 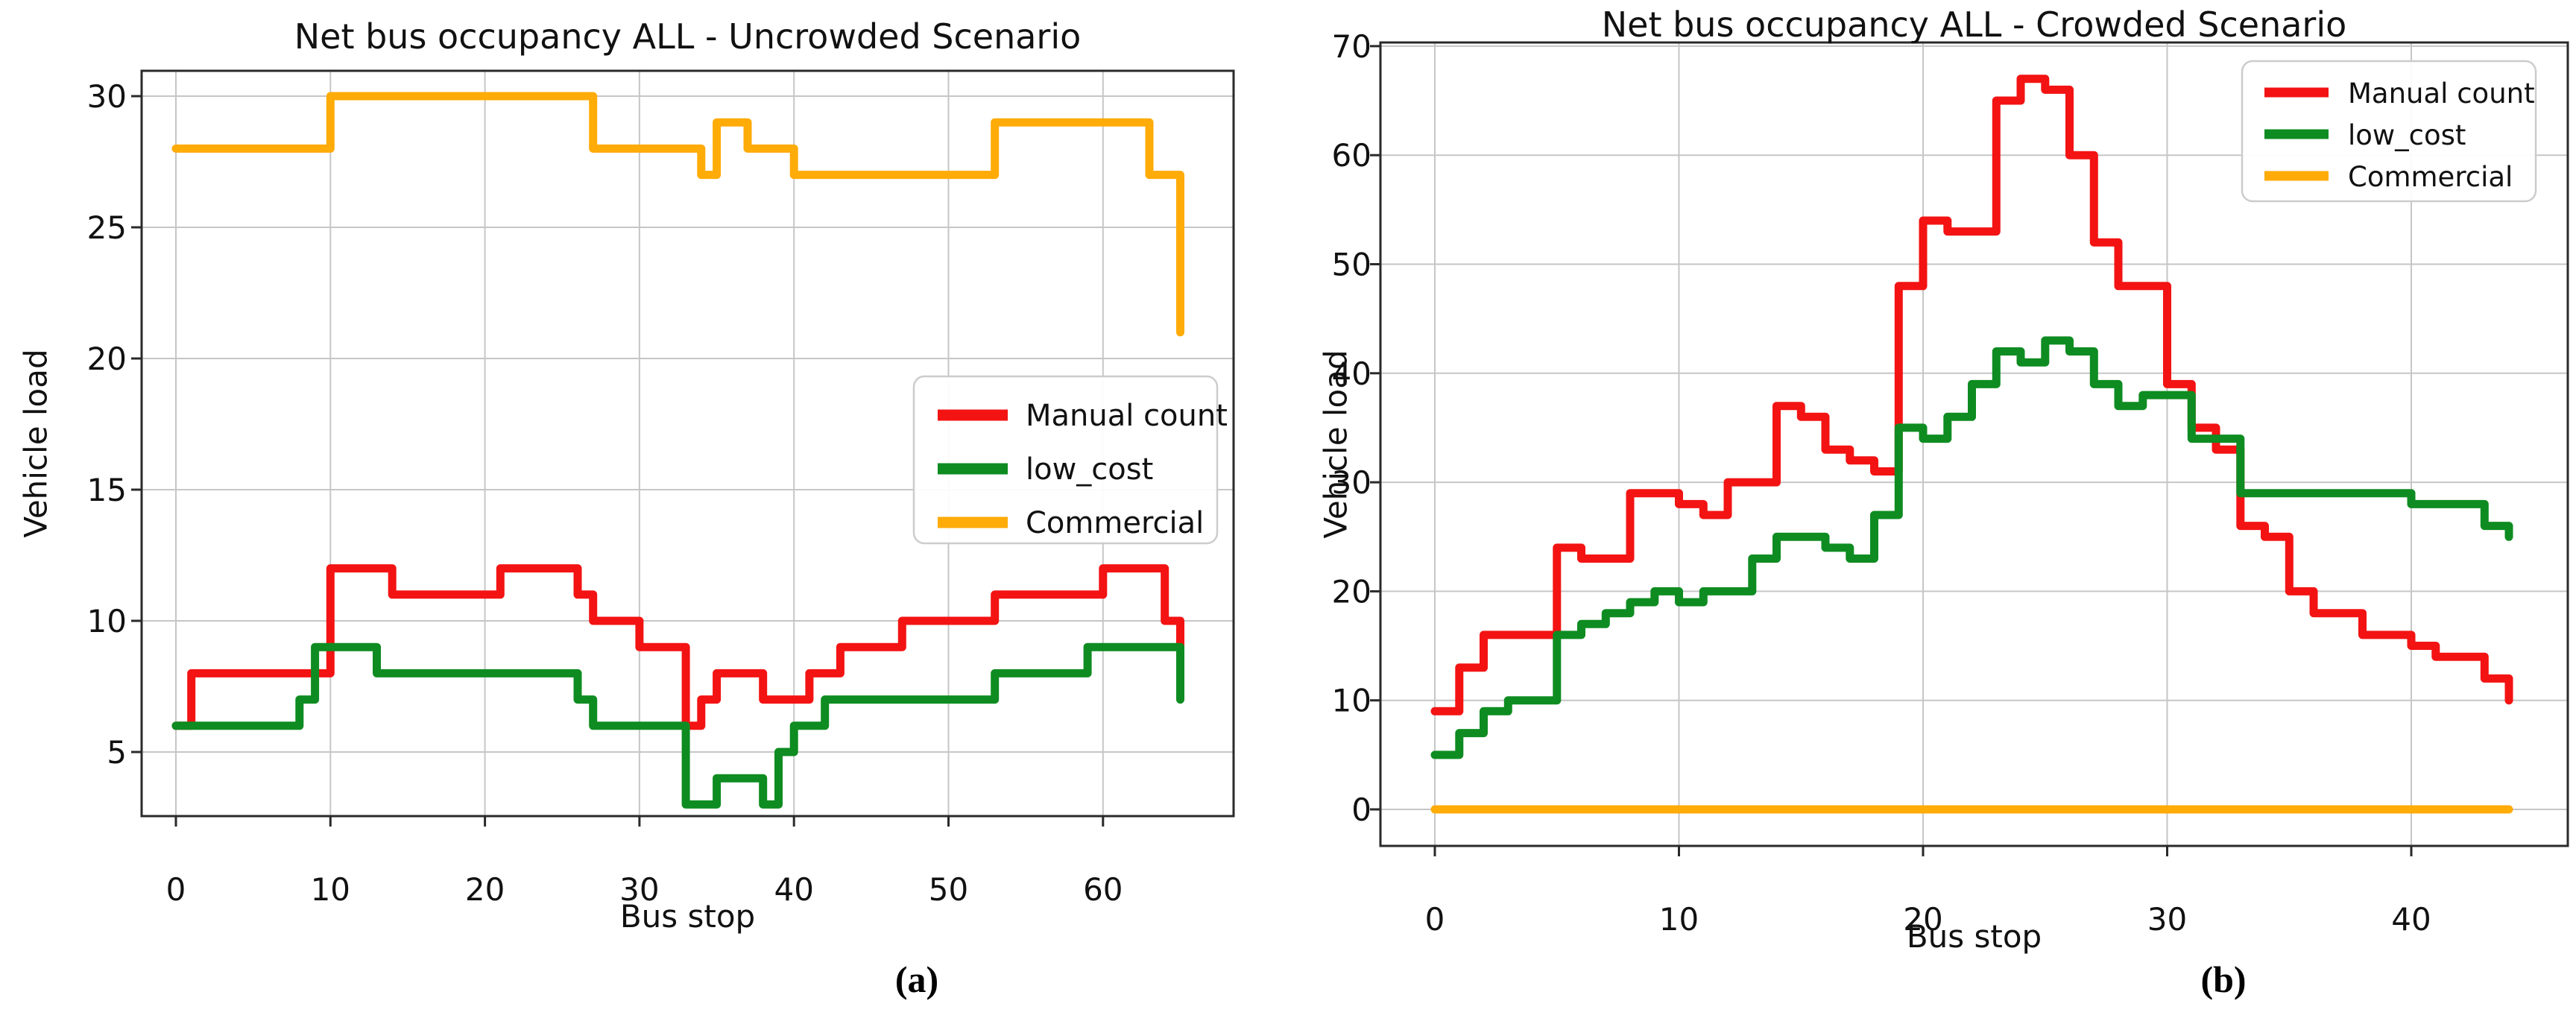 What do you see at coordinates (1336, 444) in the screenshot?
I see `chart-b-ylabel: Vehicle load` at bounding box center [1336, 444].